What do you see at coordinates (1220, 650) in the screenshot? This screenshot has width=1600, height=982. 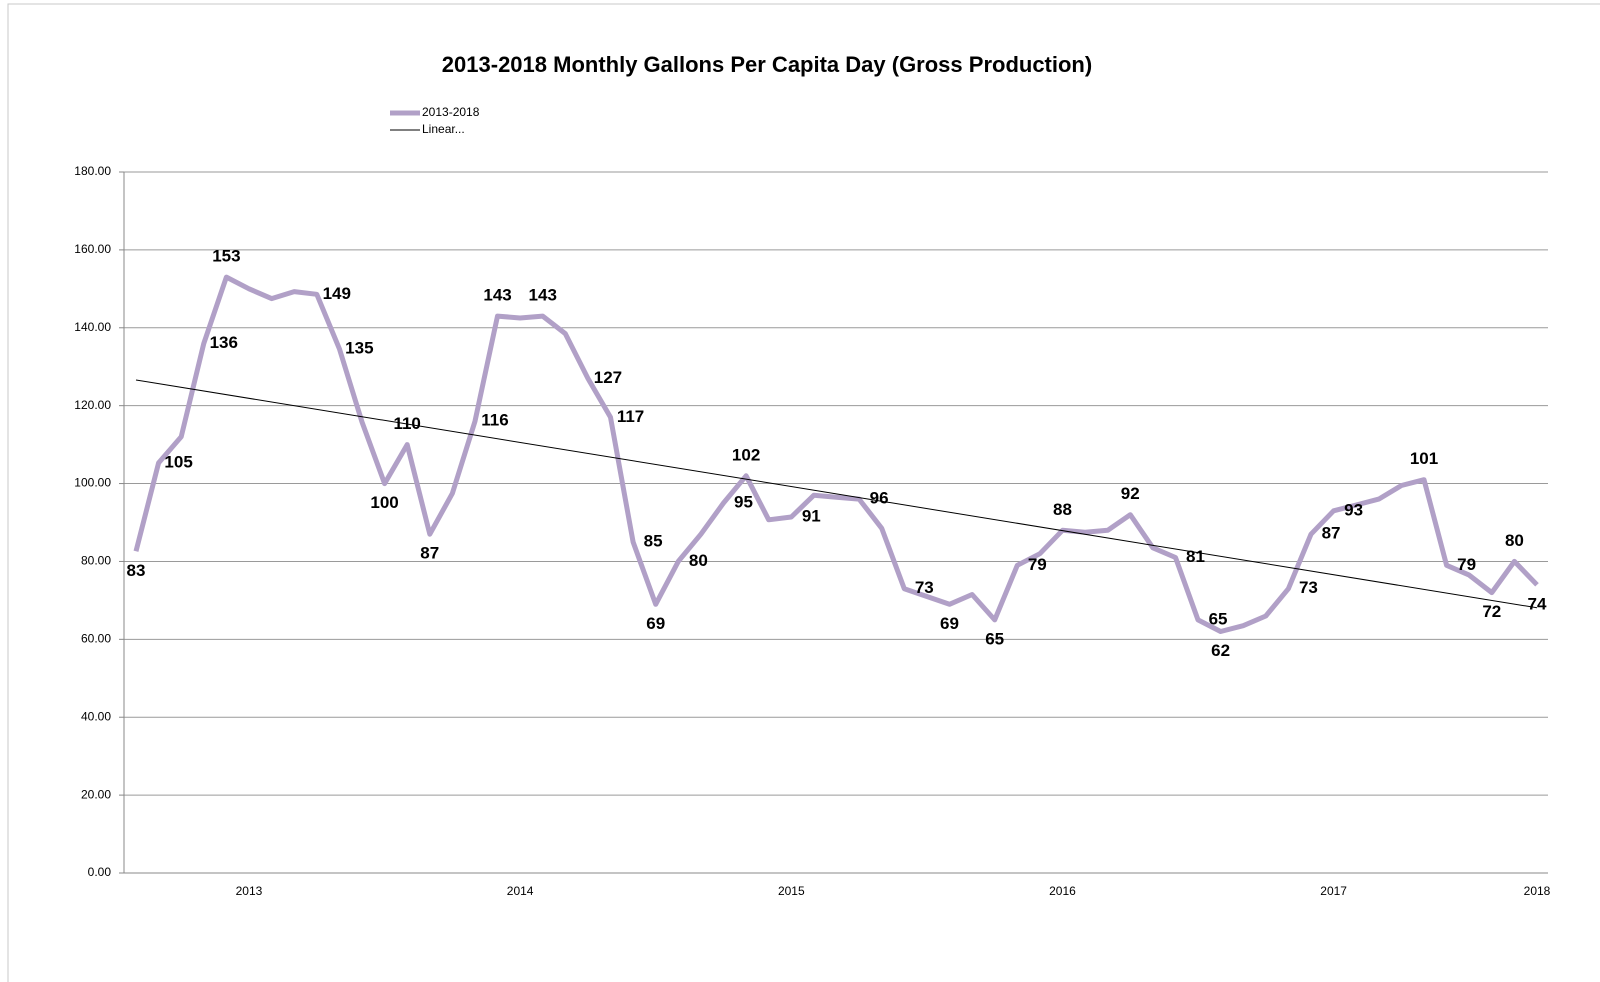 I see `data-label: 62` at bounding box center [1220, 650].